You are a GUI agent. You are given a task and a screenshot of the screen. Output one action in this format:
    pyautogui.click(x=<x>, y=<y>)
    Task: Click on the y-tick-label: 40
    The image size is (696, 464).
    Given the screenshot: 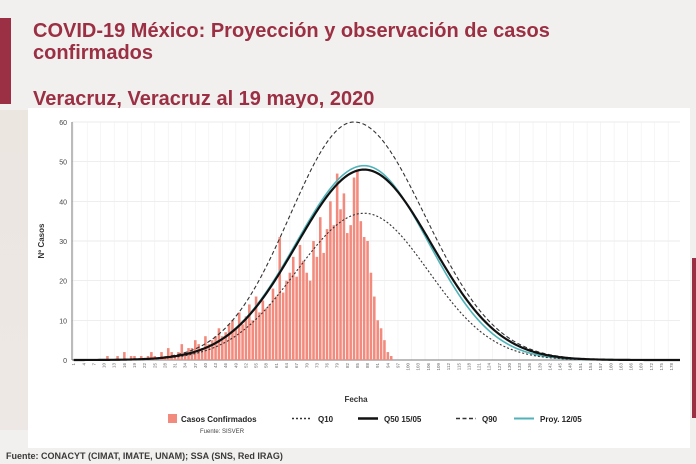 What is the action you would take?
    pyautogui.click(x=63, y=202)
    